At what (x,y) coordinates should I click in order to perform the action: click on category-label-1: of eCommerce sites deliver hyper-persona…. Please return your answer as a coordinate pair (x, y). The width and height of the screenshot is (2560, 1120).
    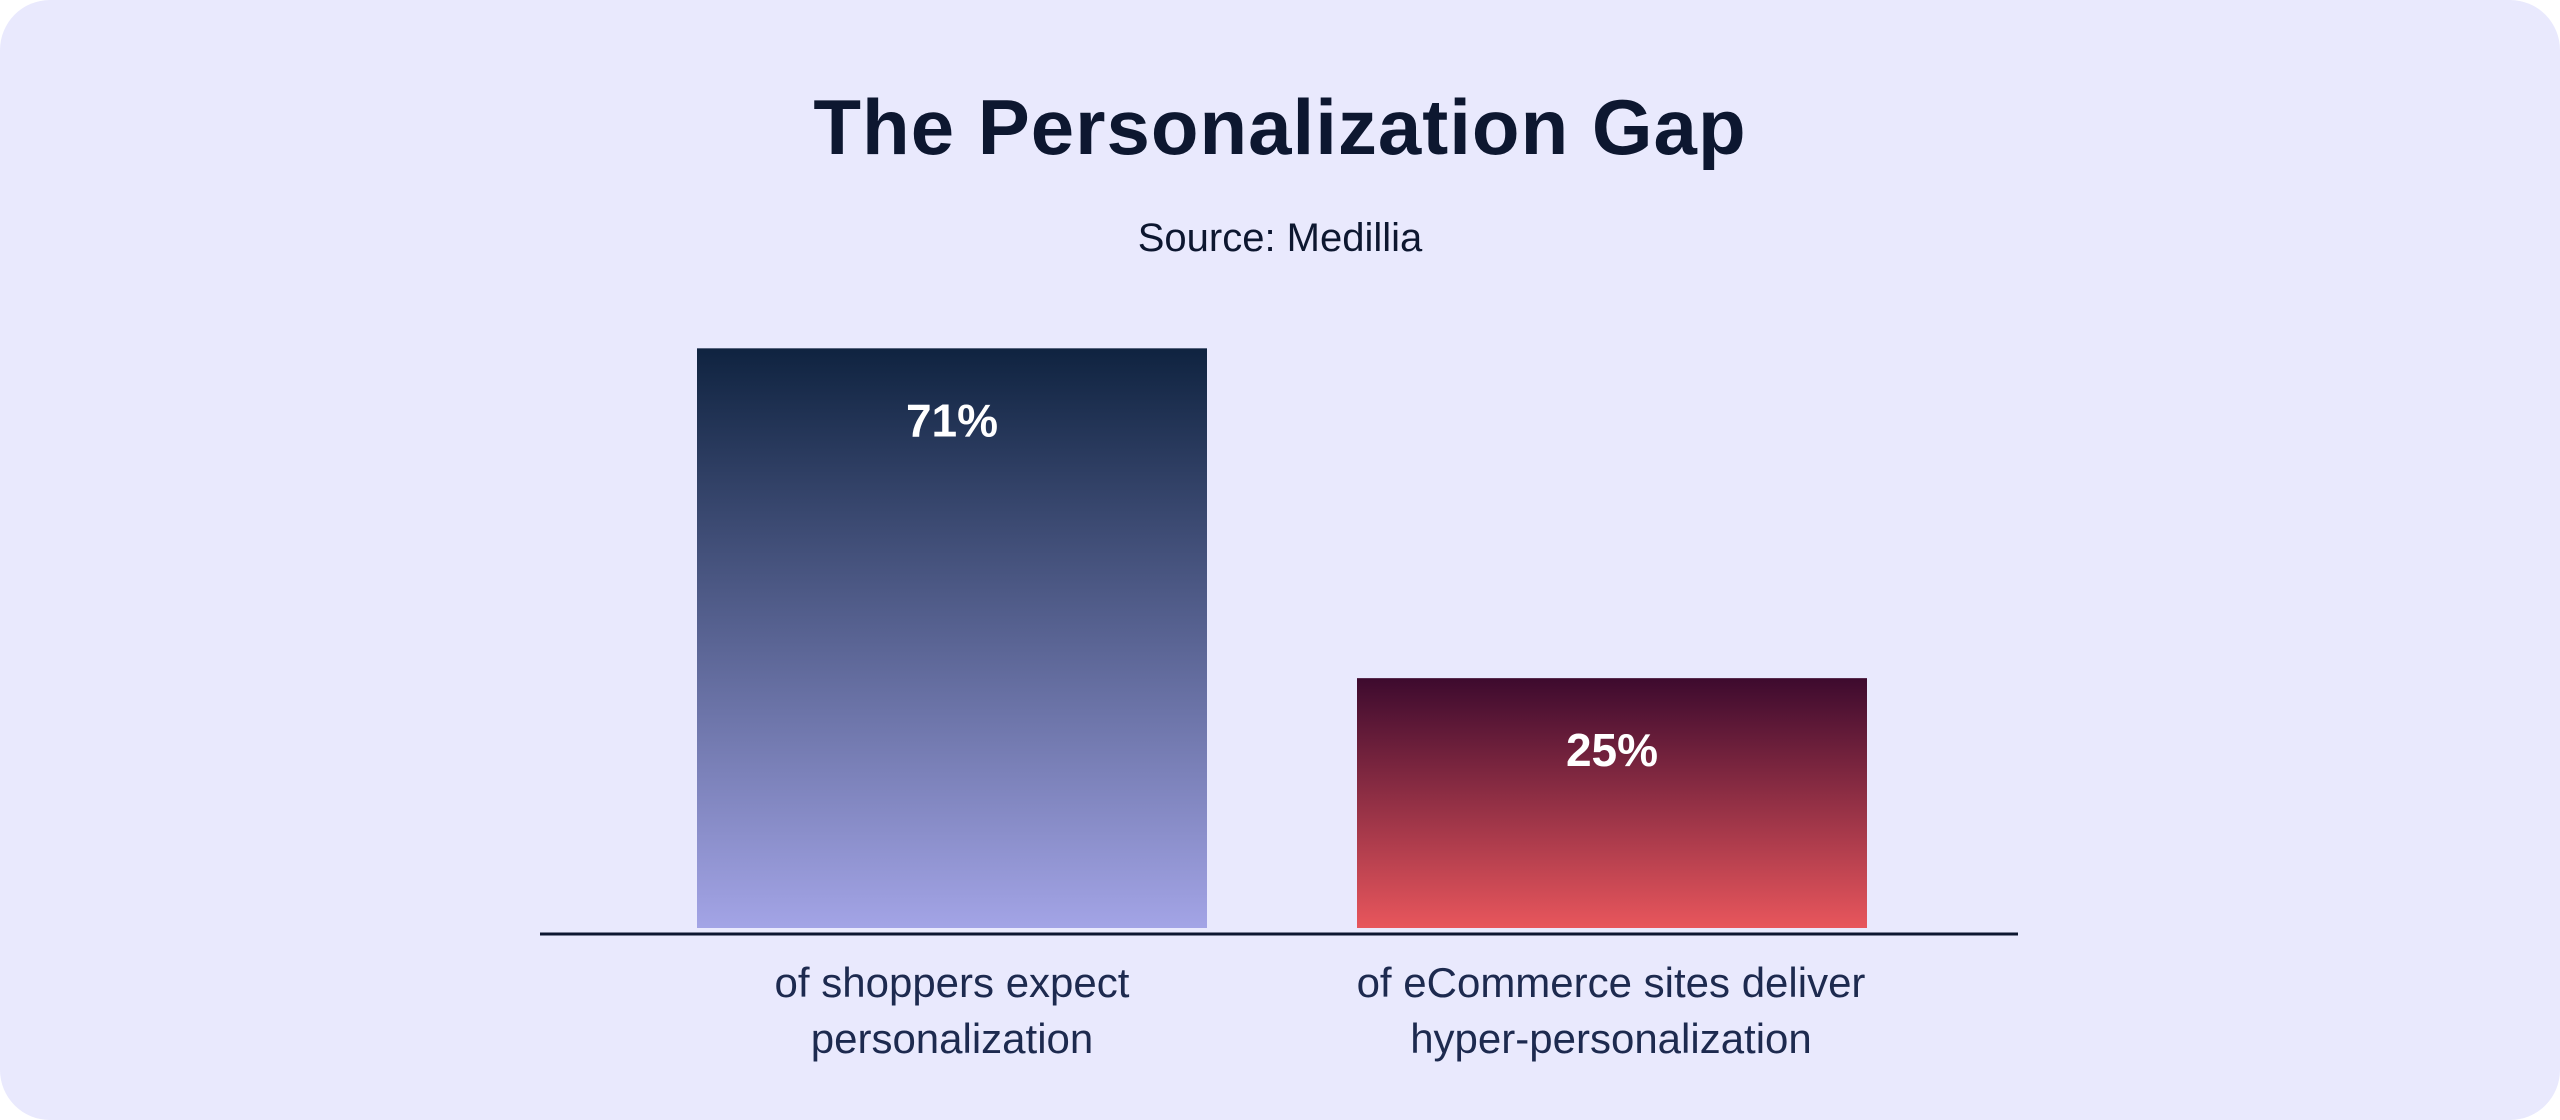
    Looking at the image, I should click on (1611, 1011).